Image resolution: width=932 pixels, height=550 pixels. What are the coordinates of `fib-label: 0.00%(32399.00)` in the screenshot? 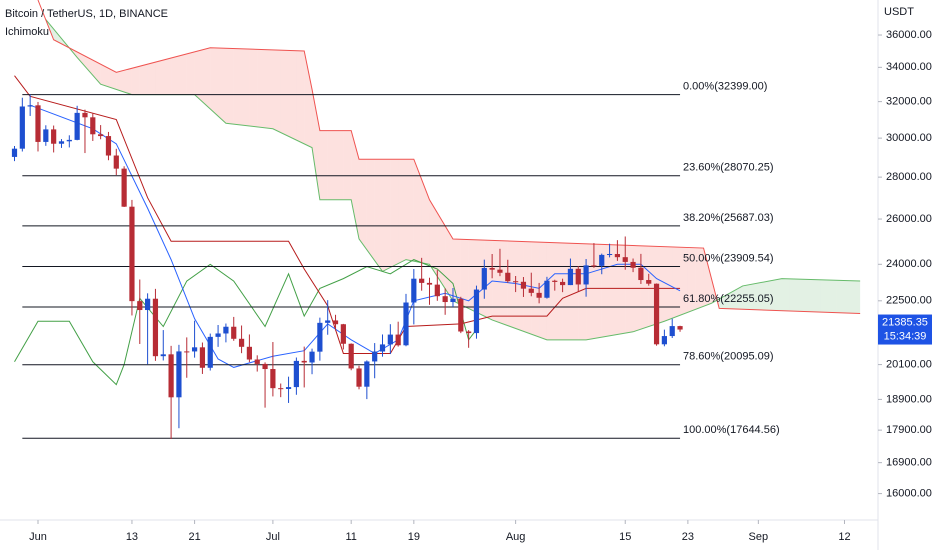 It's located at (725, 87).